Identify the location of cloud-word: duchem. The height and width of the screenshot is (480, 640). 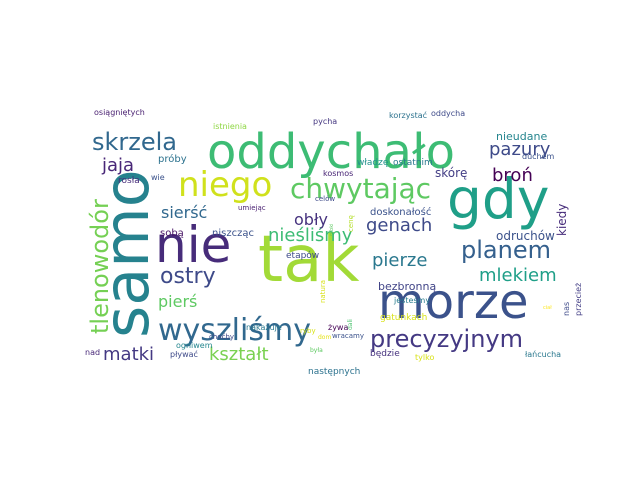
(538, 156).